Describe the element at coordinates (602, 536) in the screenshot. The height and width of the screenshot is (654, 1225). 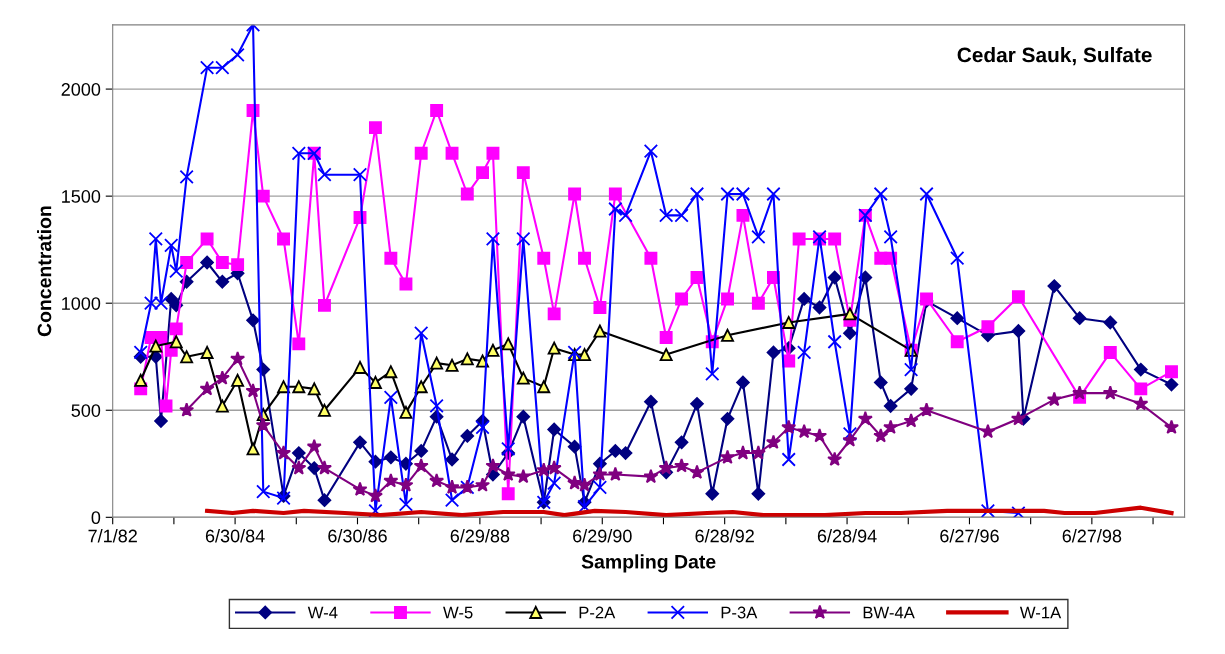
I see `x-tick-label: 6/29/90` at that location.